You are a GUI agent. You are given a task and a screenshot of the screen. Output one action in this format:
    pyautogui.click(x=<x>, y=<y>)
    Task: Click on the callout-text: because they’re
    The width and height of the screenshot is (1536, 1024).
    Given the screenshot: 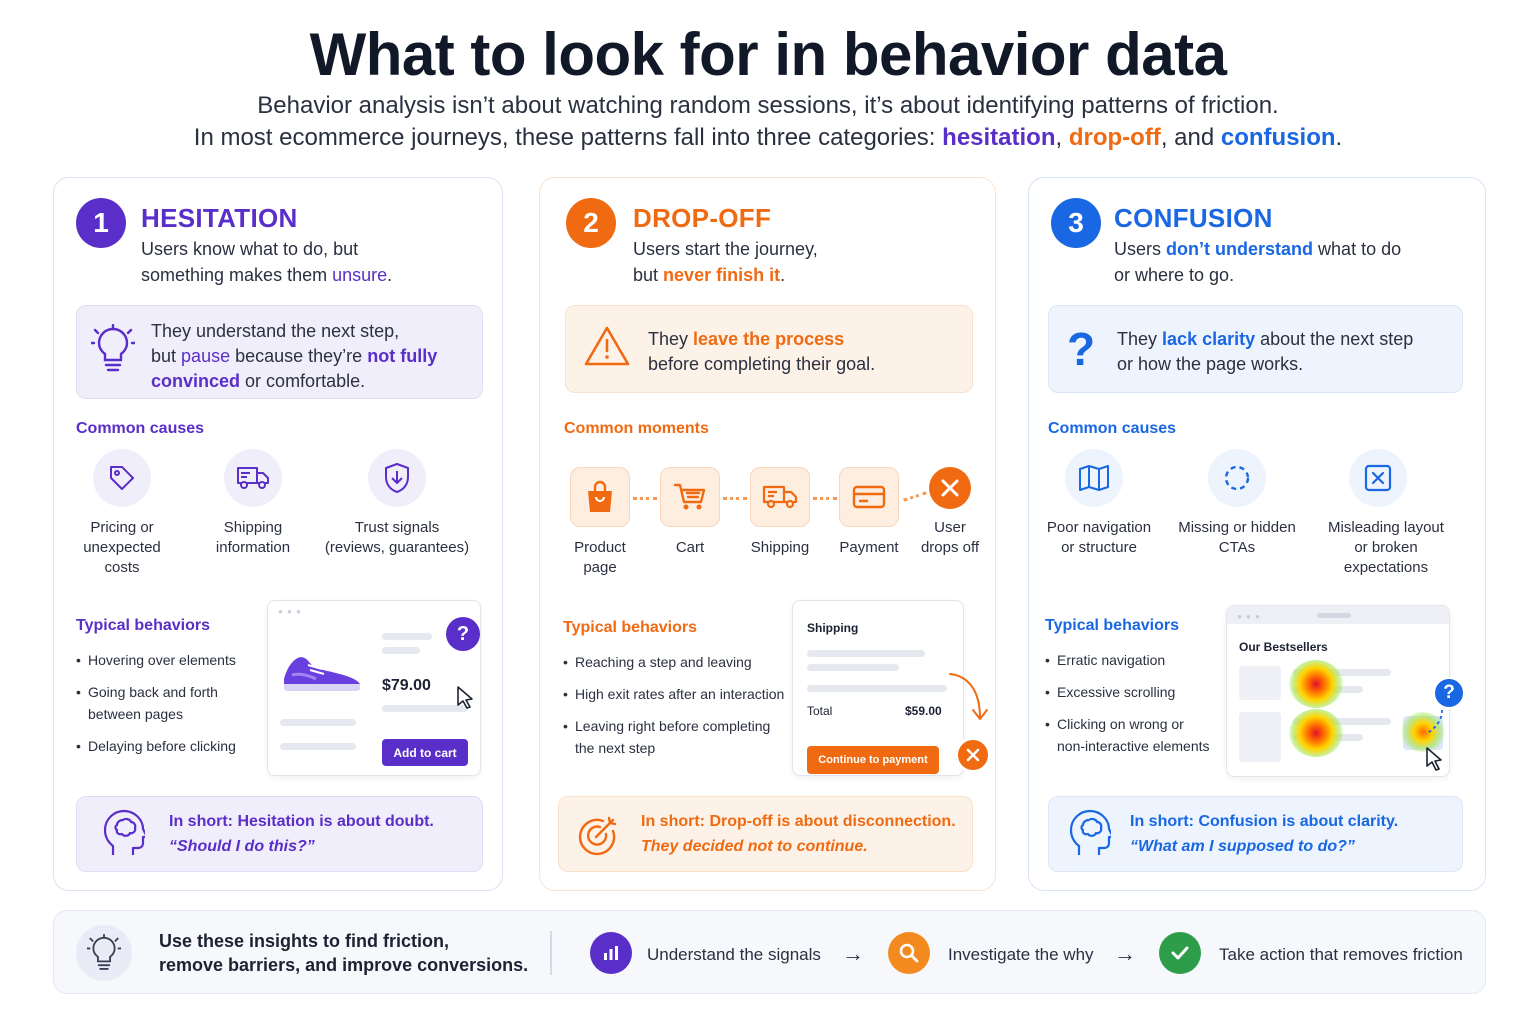 What is the action you would take?
    pyautogui.click(x=299, y=356)
    